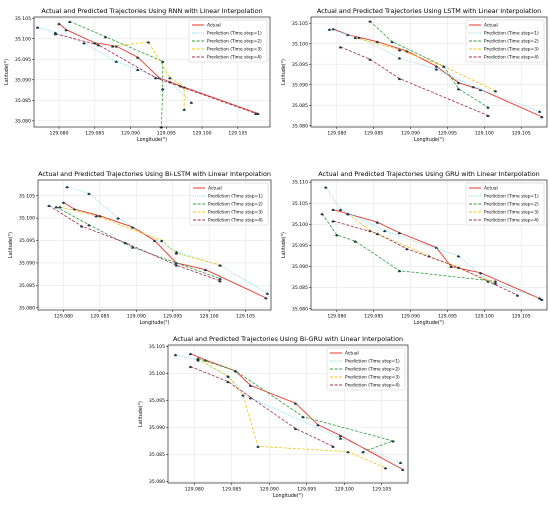 This screenshot has width=550, height=506. I want to click on x-tick-label: 129.100, so click(484, 134).